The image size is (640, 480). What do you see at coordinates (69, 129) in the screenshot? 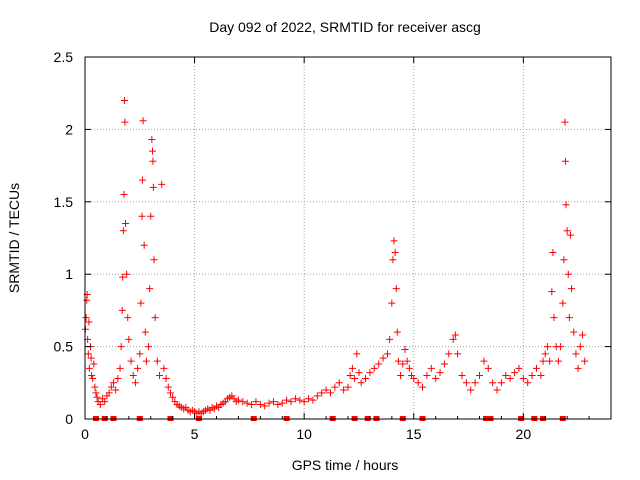
I see `y-tick-label: 2` at bounding box center [69, 129].